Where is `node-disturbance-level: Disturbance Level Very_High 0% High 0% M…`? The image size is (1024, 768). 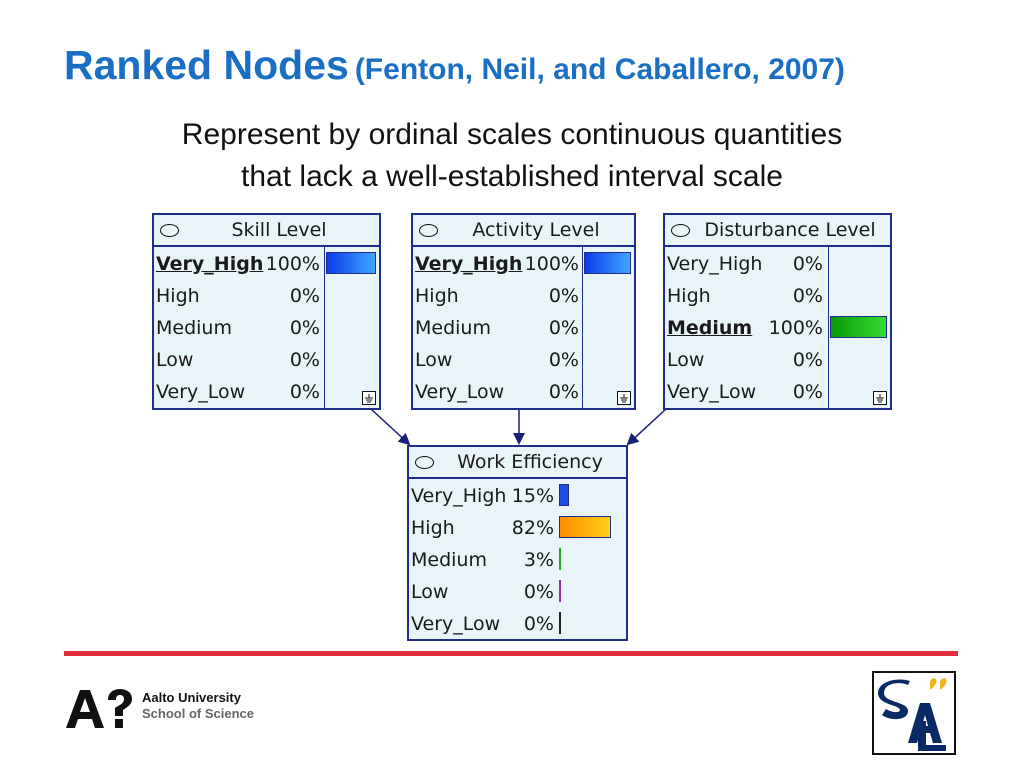 node-disturbance-level: Disturbance Level Very_High 0% High 0% M… is located at coordinates (777, 311).